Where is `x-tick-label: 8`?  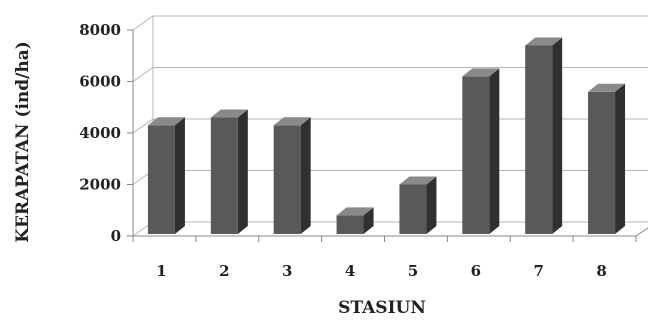 x-tick-label: 8 is located at coordinates (601, 271).